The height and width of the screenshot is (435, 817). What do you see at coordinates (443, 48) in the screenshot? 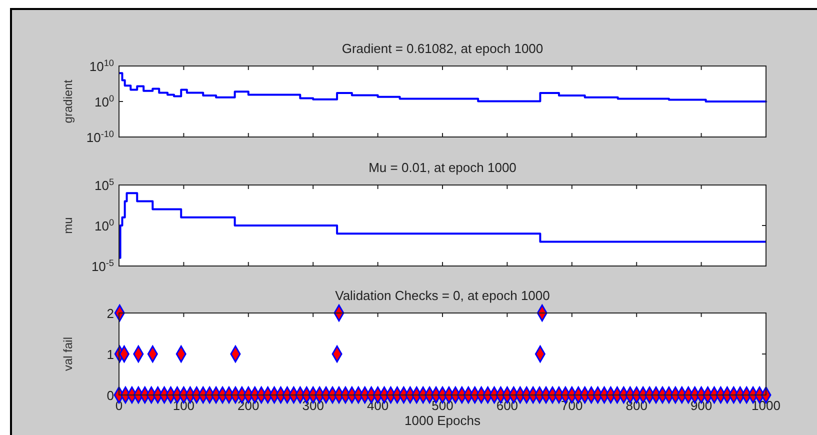
I see `chart-title: Gradient = 0.61082, at epoch 1000` at bounding box center [443, 48].